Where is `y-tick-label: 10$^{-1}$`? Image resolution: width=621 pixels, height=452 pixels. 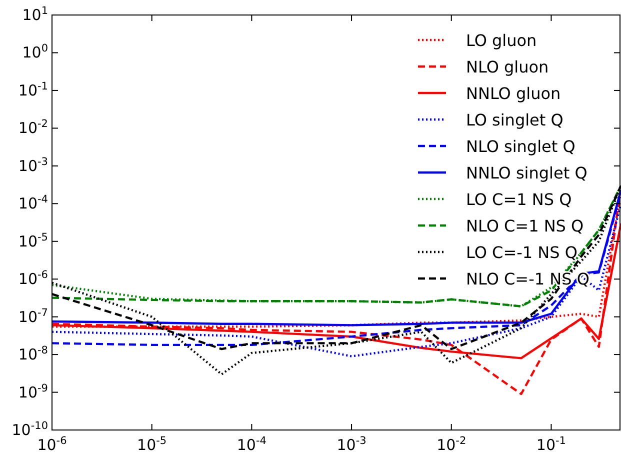 y-tick-label: 10$^{-1}$ is located at coordinates (33, 90).